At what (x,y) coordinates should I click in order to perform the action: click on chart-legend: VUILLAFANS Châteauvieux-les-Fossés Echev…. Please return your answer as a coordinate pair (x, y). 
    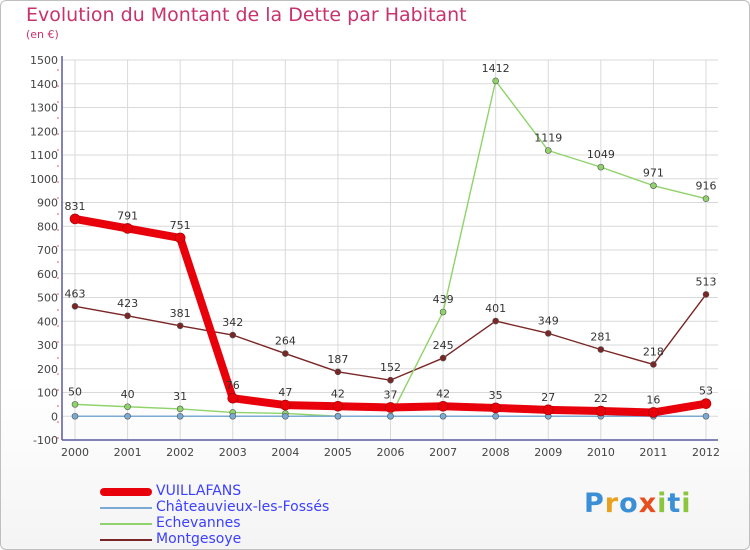
    Looking at the image, I should click on (230, 515).